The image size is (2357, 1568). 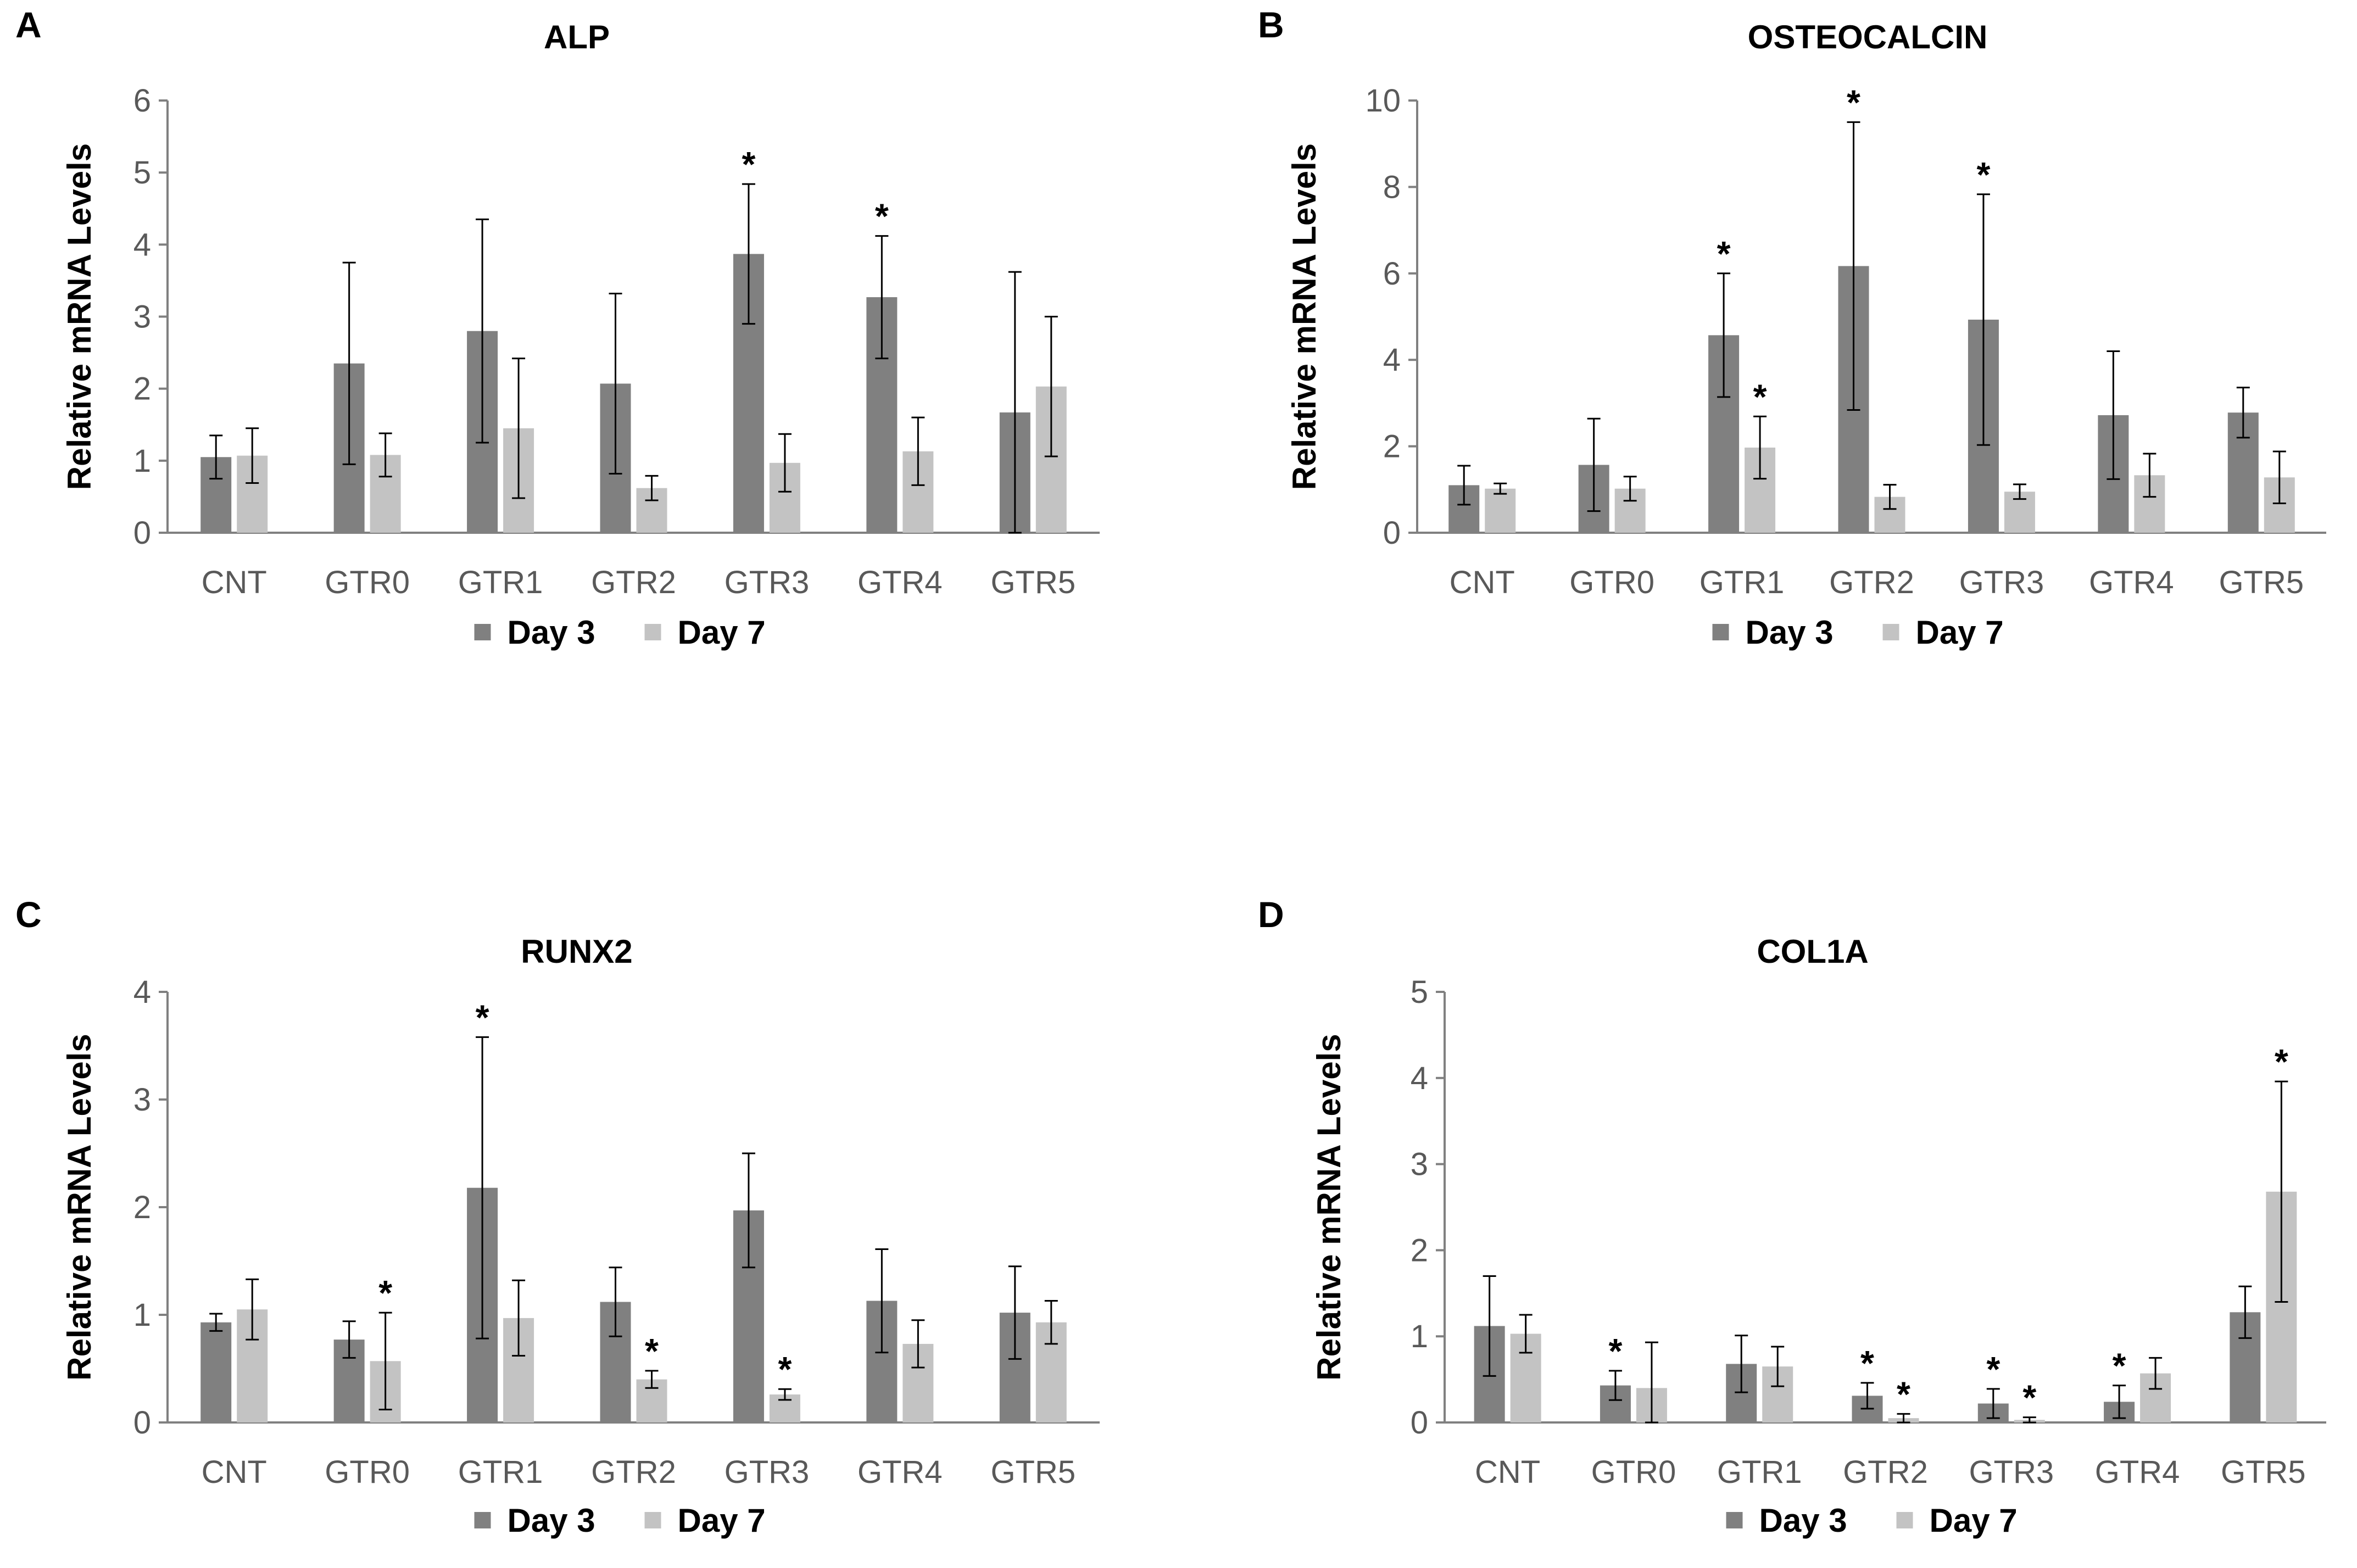 What do you see at coordinates (1868, 37) in the screenshot?
I see `chart-title: OSTEOCALCIN` at bounding box center [1868, 37].